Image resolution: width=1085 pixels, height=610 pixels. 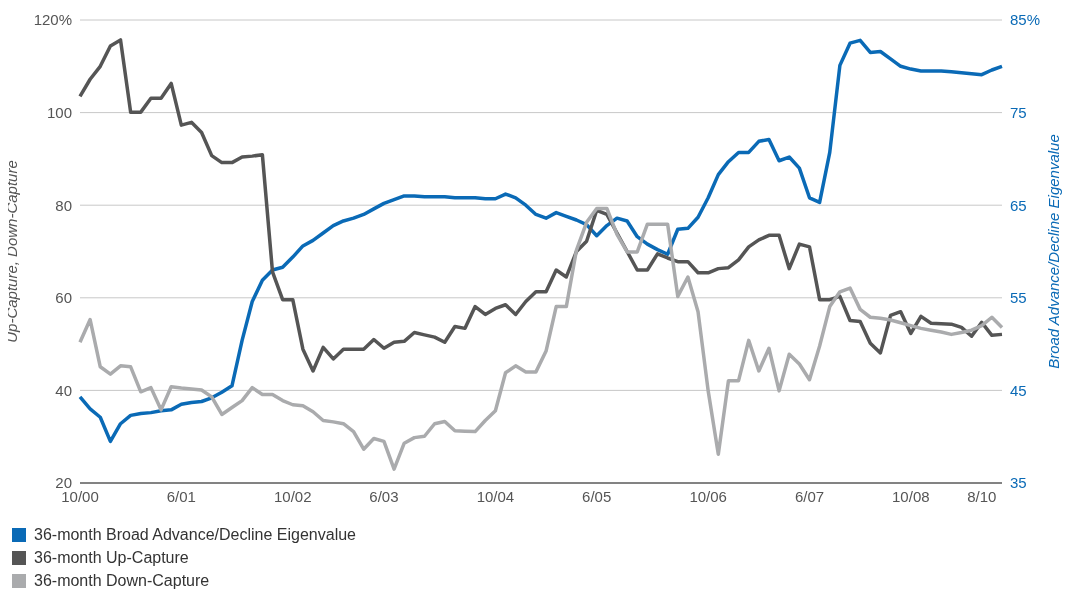 I want to click on x-tick-label: 10/06, so click(x=708, y=496).